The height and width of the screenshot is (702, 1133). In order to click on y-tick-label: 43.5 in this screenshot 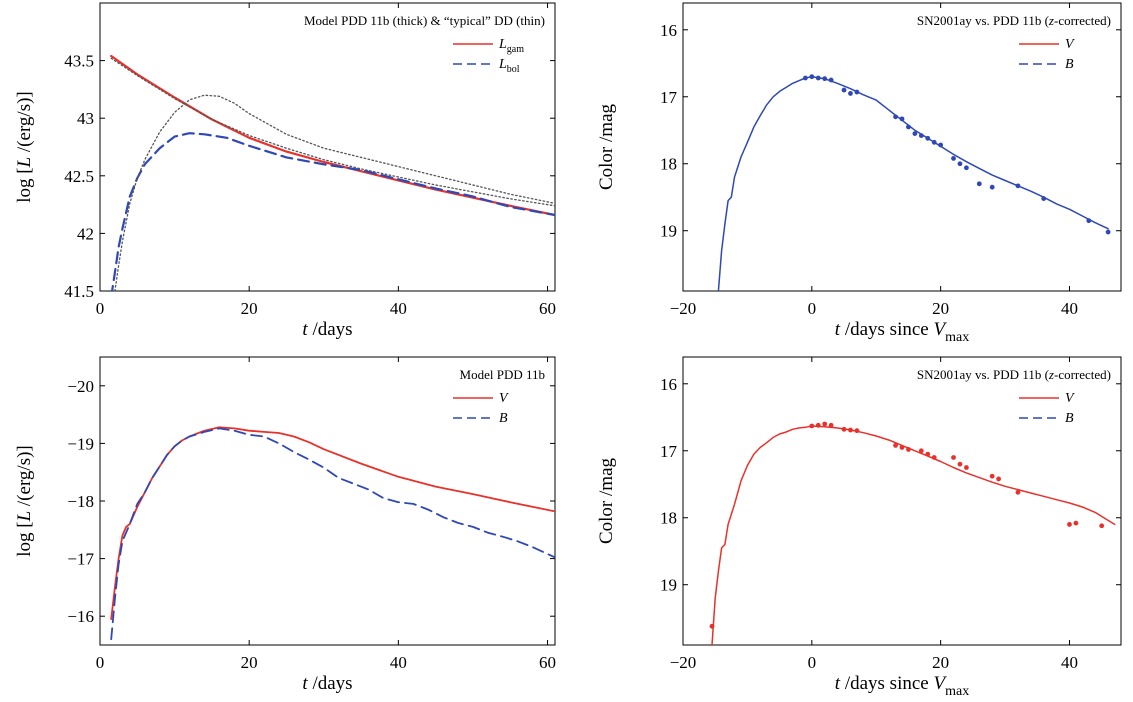, I will do `click(79, 61)`.